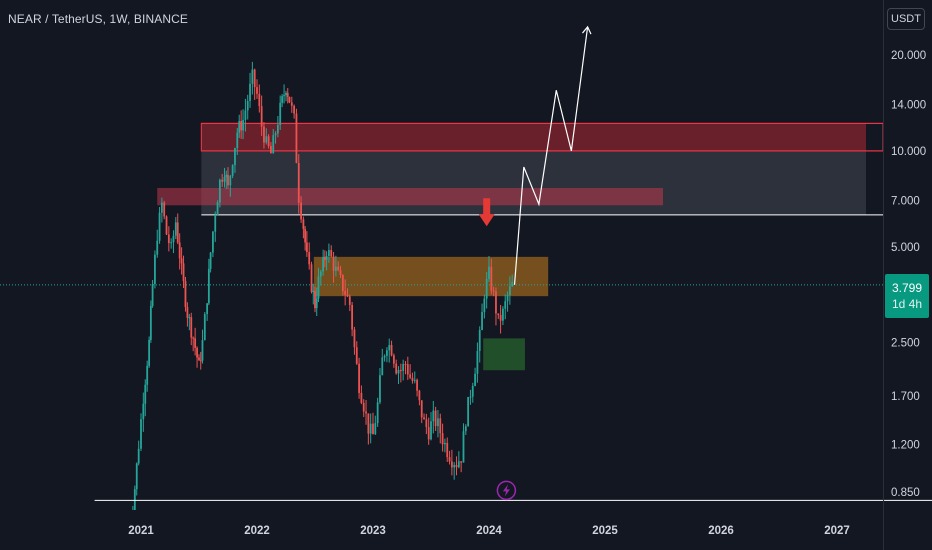 The image size is (932, 550). I want to click on time-tick-label: 2026, so click(721, 531).